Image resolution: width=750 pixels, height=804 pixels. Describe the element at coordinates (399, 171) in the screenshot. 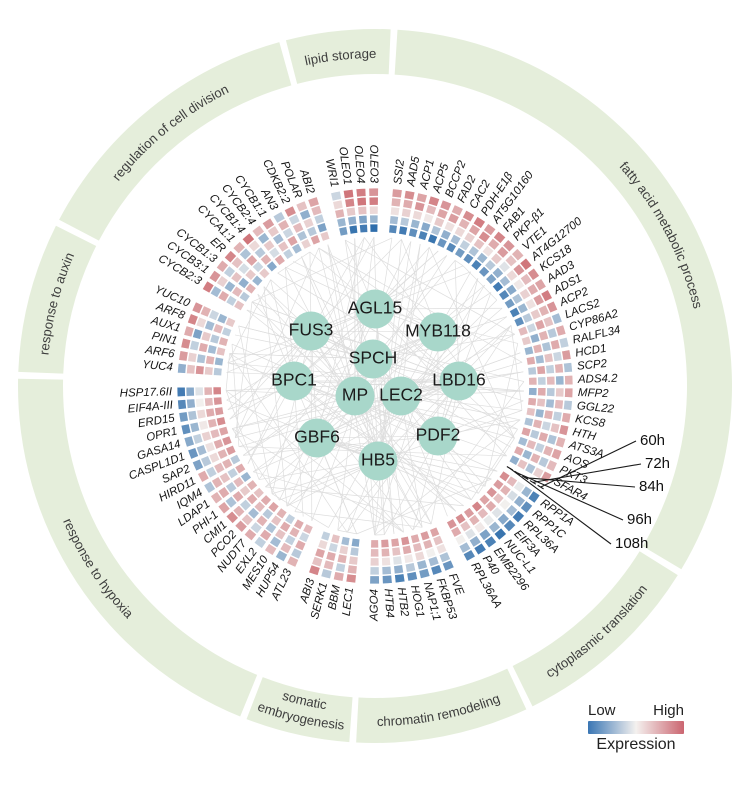

I see `gene-label: SSI2` at that location.